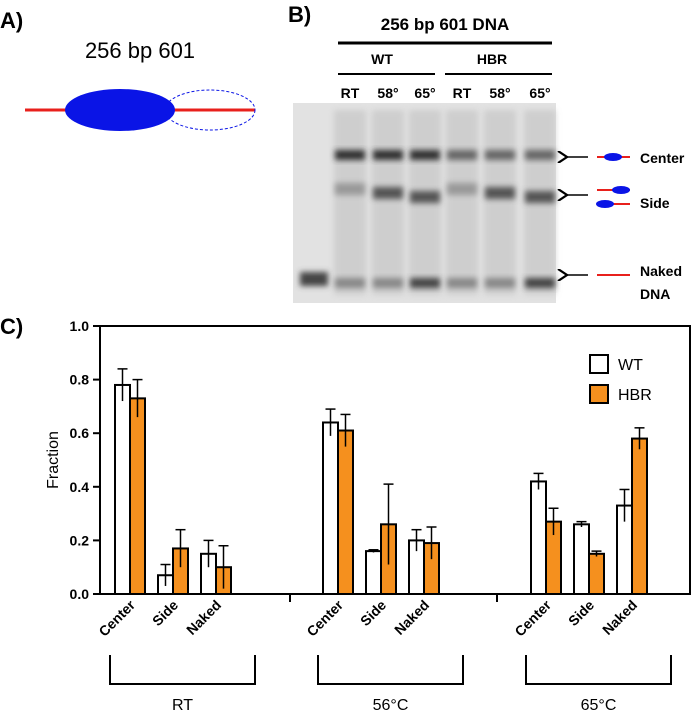 The height and width of the screenshot is (719, 693). I want to click on band-label: Center, so click(662, 158).